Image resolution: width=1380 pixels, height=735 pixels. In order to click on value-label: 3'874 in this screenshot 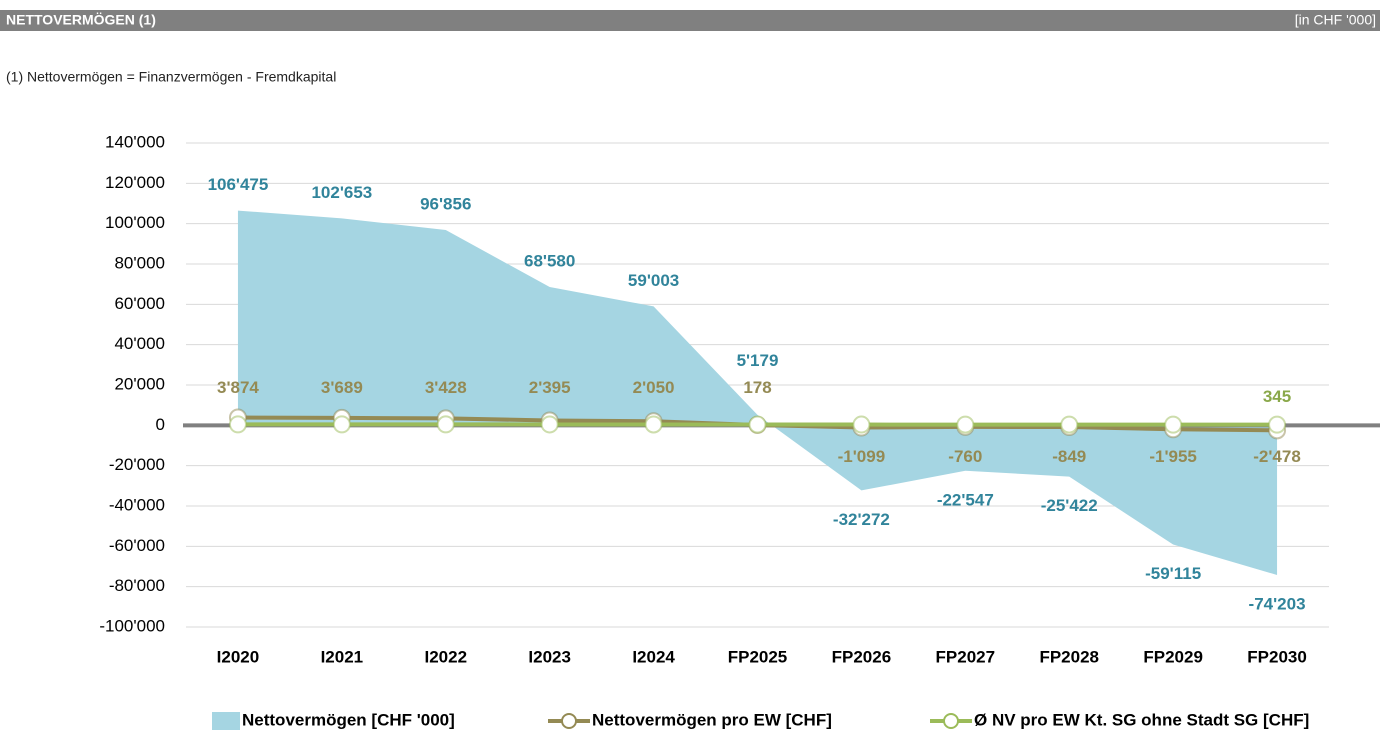, I will do `click(238, 387)`.